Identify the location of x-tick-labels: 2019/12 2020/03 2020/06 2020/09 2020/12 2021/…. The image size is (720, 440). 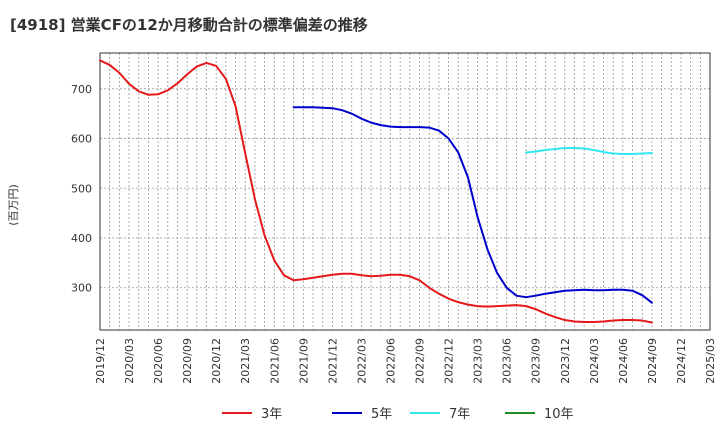
(405, 361).